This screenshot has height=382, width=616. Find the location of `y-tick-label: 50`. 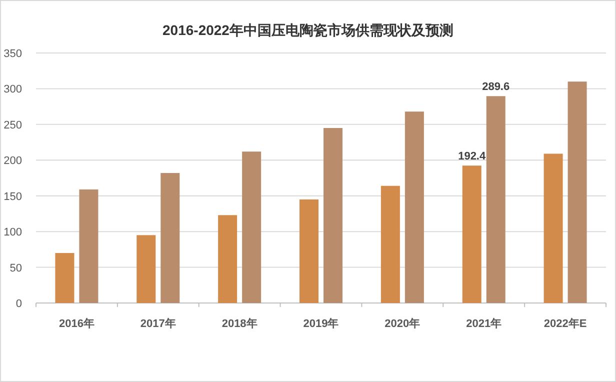

y-tick-label: 50 is located at coordinates (16, 268).